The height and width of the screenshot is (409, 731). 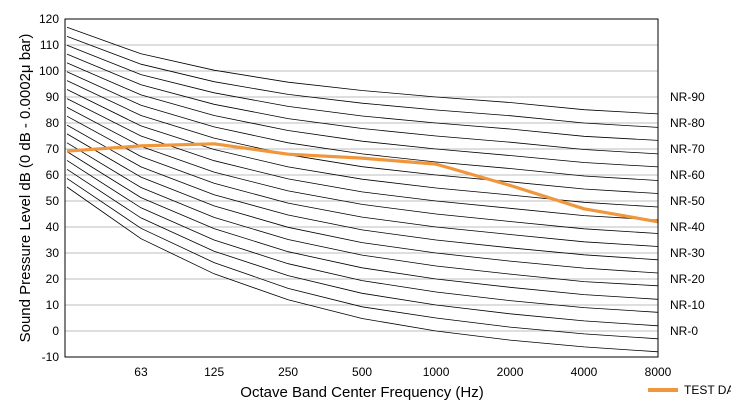 I want to click on y-tick-label-20: 20, so click(x=53, y=279).